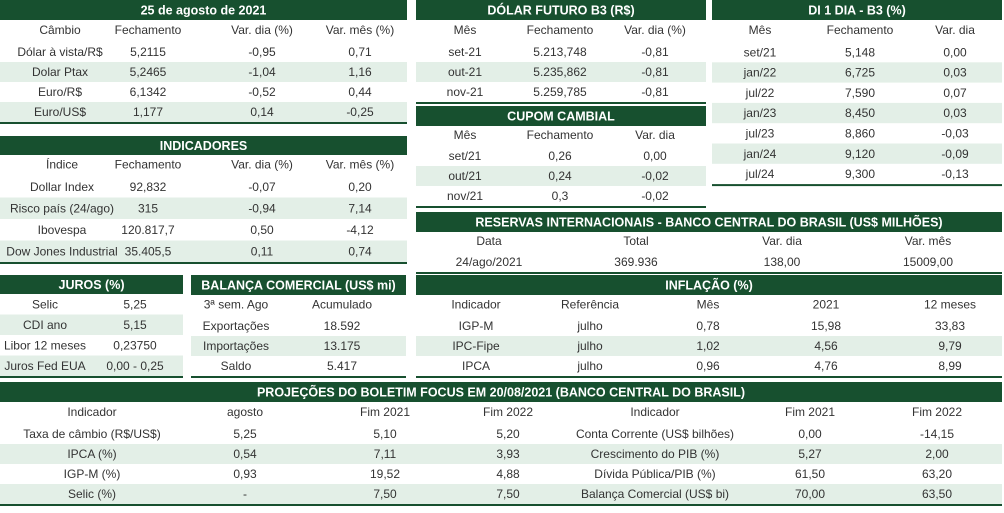  I want to click on cell: 1,177, so click(148, 112).